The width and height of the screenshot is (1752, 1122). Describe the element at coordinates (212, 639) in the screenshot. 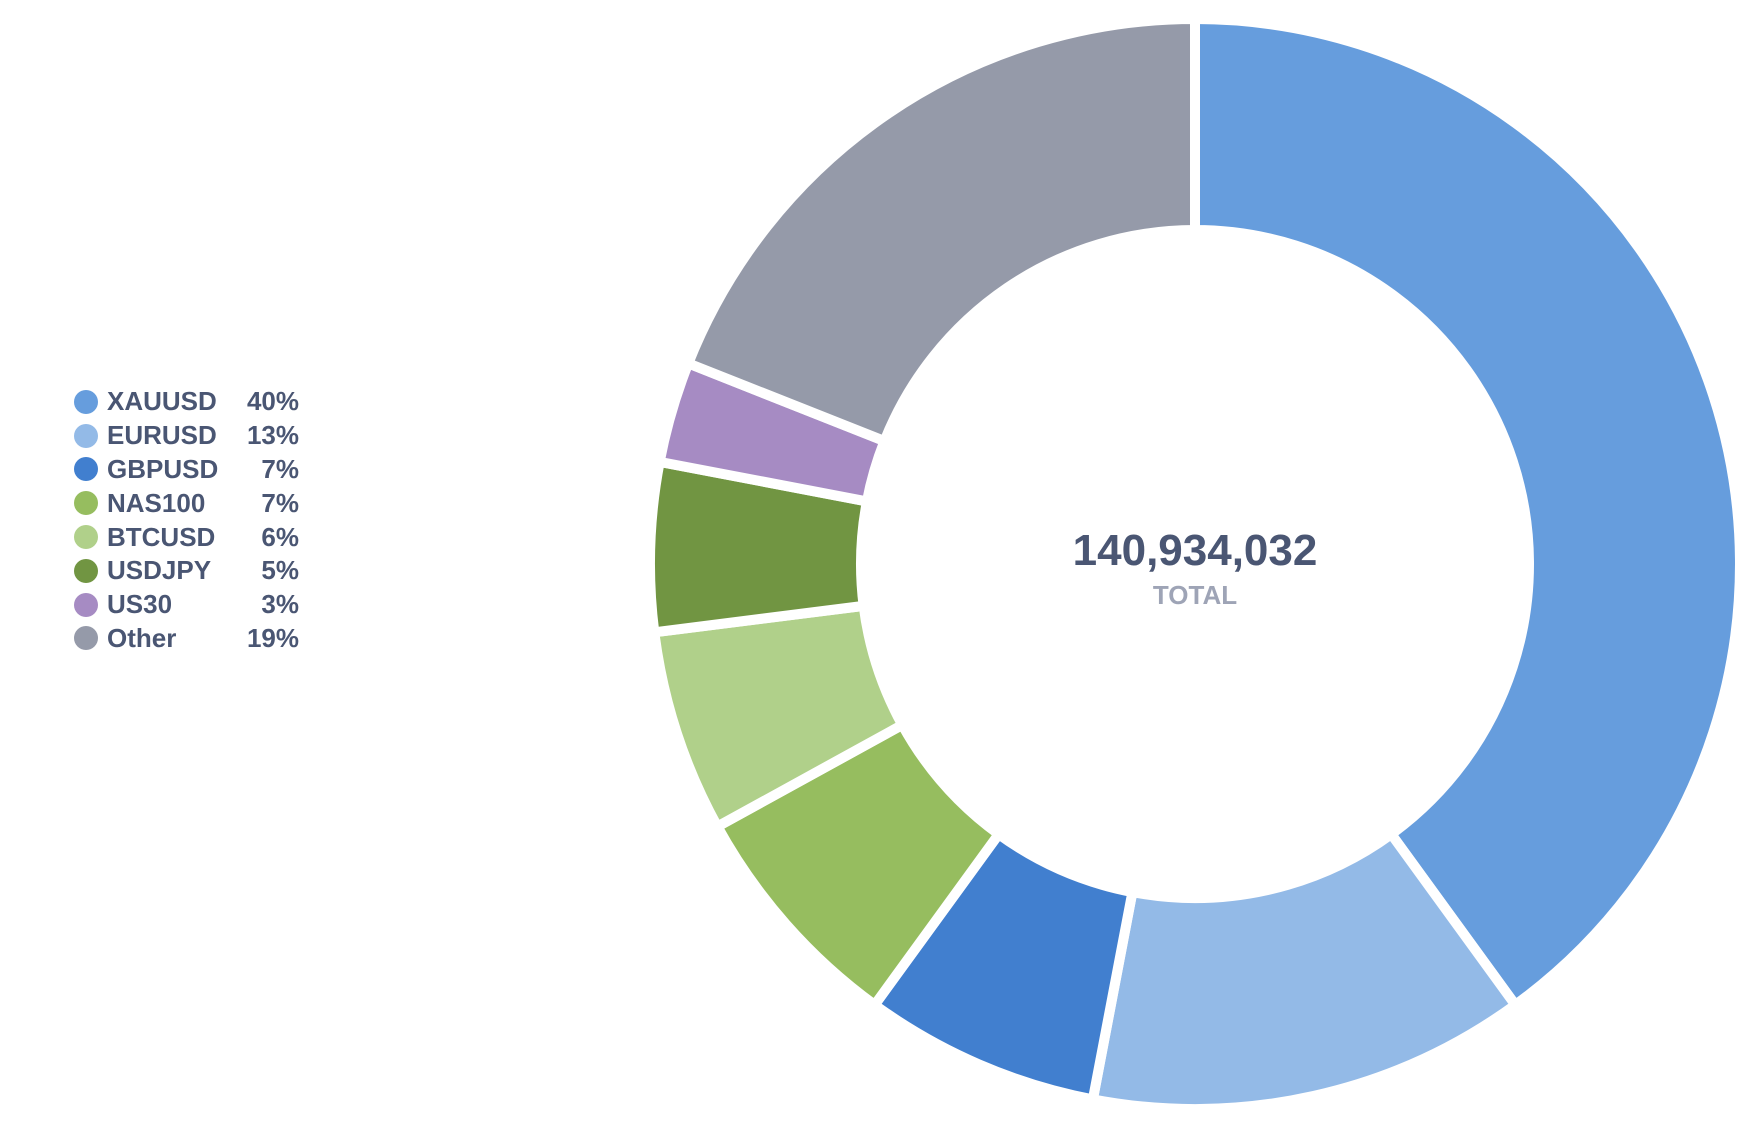

I see `legend-item-other: Other 19%` at that location.